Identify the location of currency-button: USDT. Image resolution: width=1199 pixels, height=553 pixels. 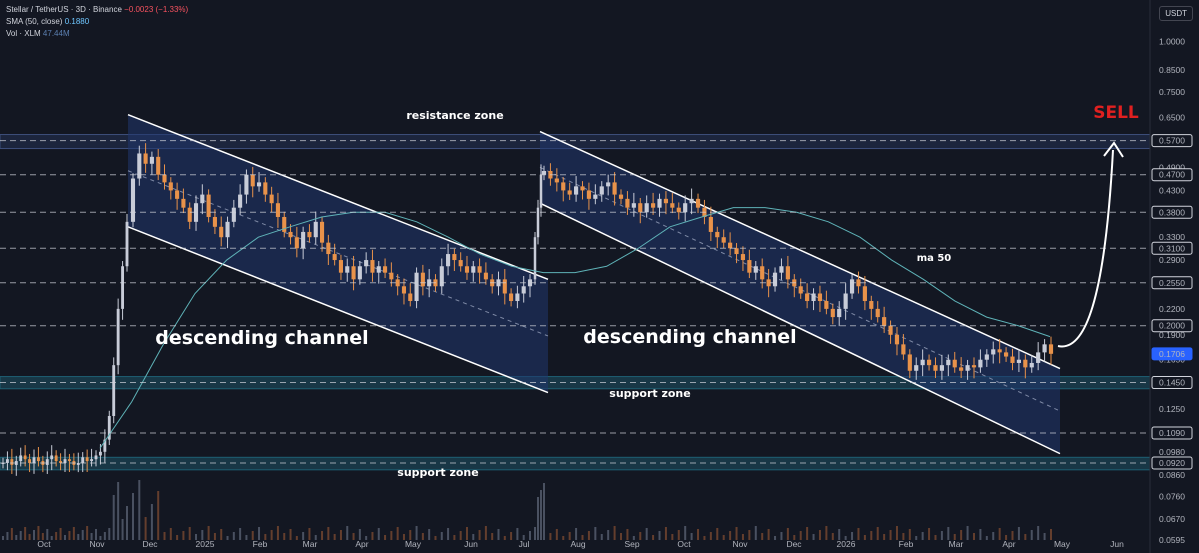
(1176, 13).